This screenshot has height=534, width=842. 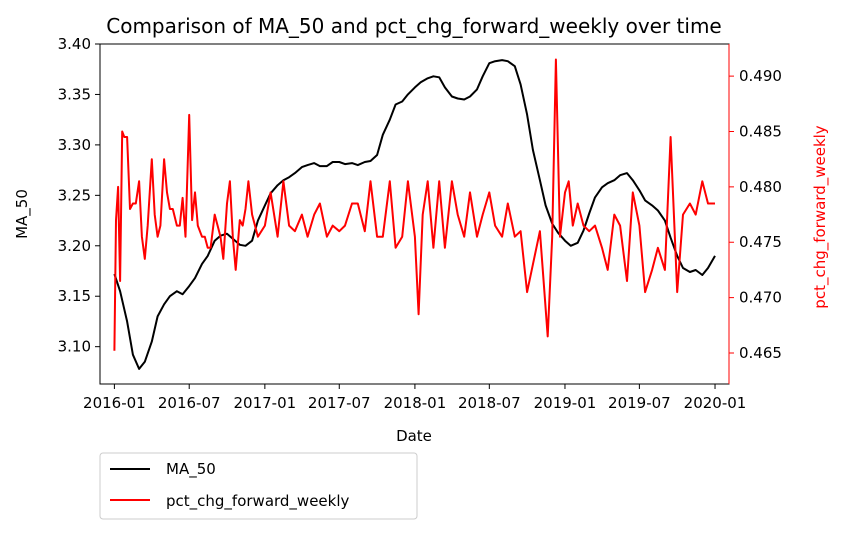 I want to click on x-tick-label: 2016-01, so click(x=114, y=403).